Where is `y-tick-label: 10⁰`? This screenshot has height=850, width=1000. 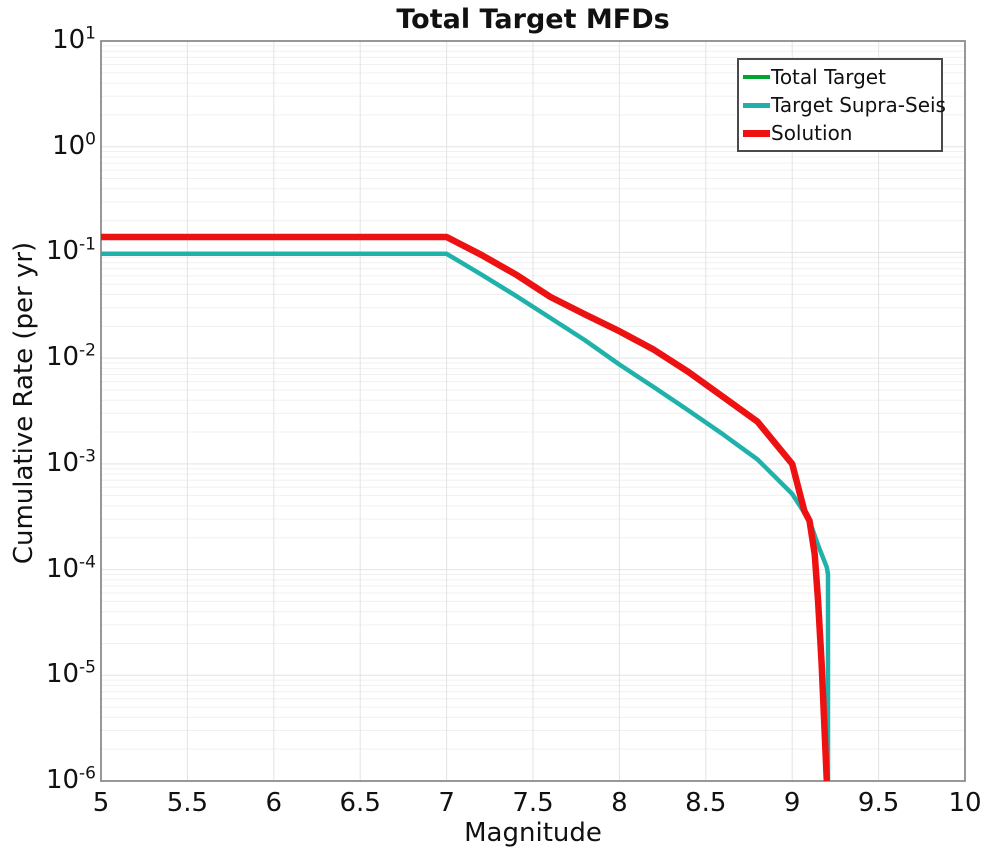
y-tick-label: 10⁰ is located at coordinates (74, 145).